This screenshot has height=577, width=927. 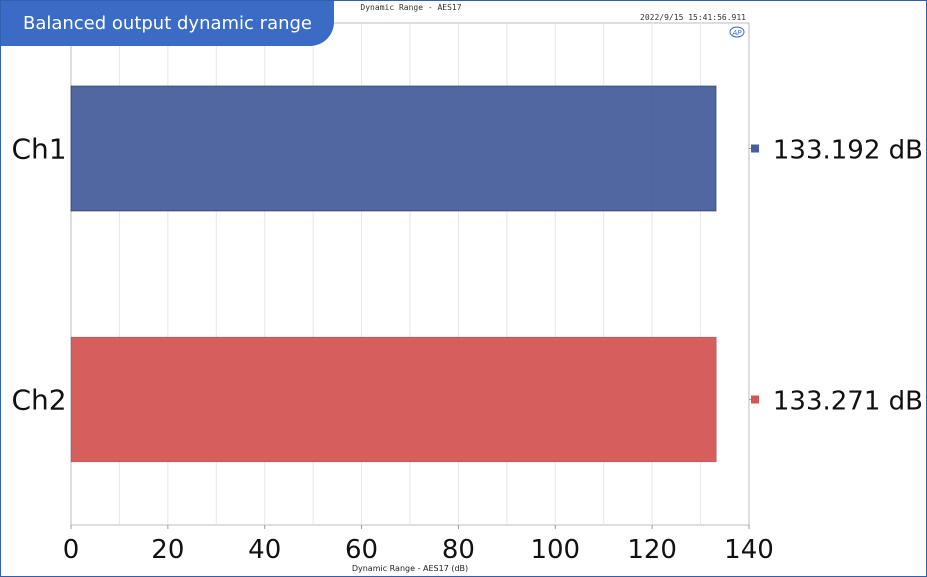 What do you see at coordinates (848, 151) in the screenshot?
I see `value-label: 133.192 dB` at bounding box center [848, 151].